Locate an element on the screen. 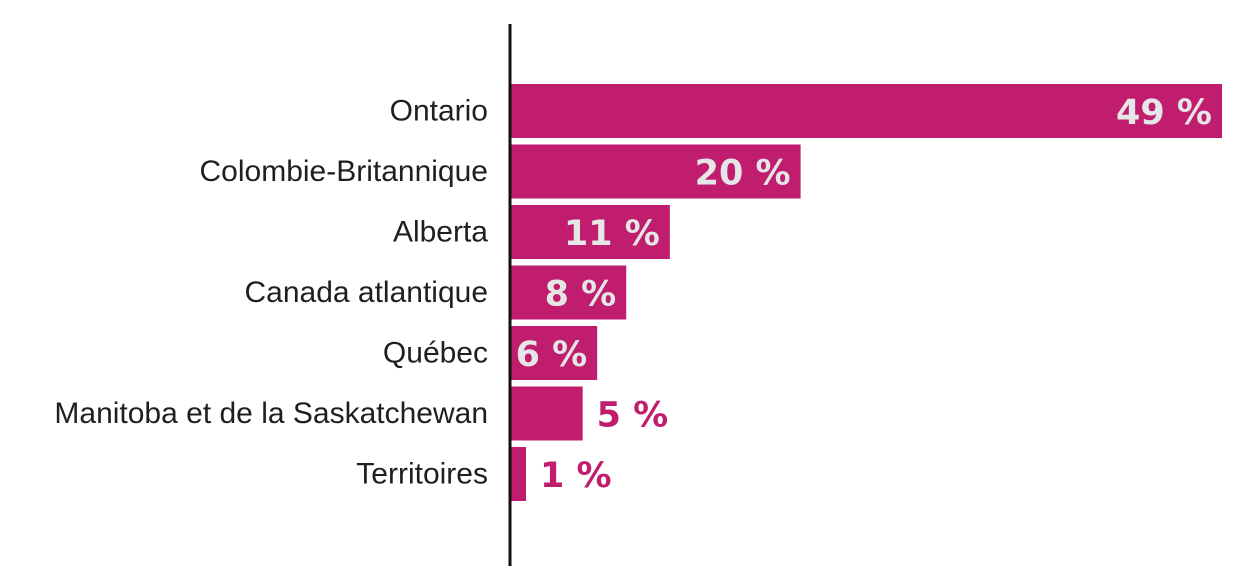 The width and height of the screenshot is (1240, 586). value-label: 49 % is located at coordinates (1164, 113).